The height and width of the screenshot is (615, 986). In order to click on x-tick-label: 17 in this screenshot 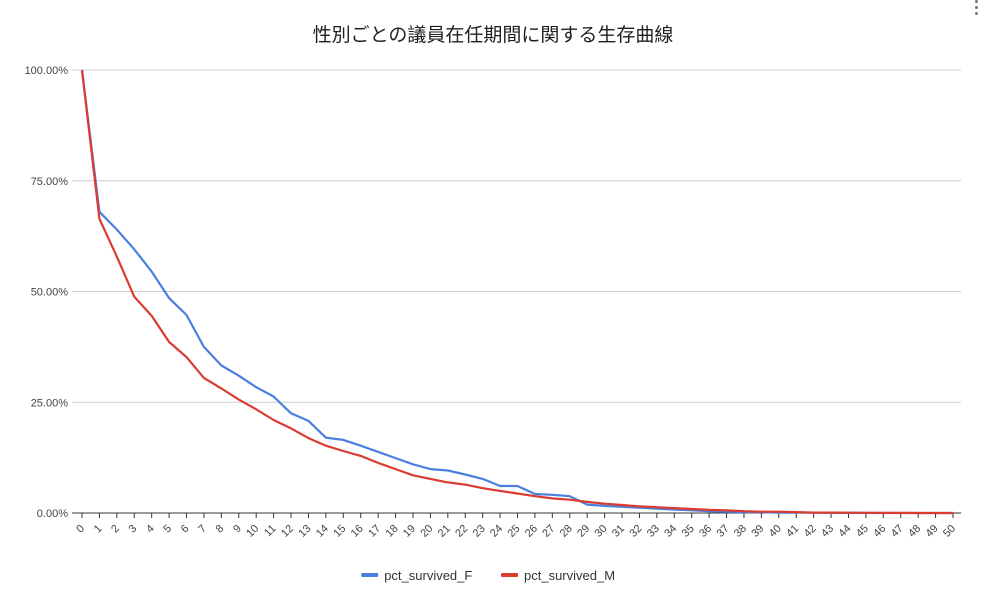, I will do `click(374, 531)`.